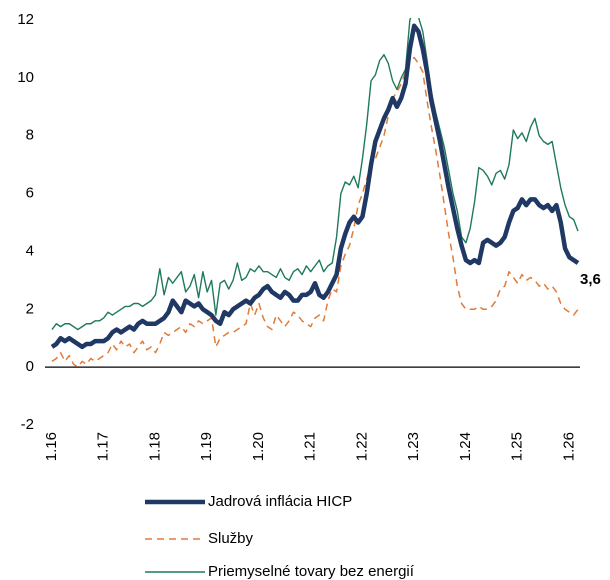  Describe the element at coordinates (280, 501) in the screenshot. I see `legend-label: Jadrová inflácia HICP` at that location.